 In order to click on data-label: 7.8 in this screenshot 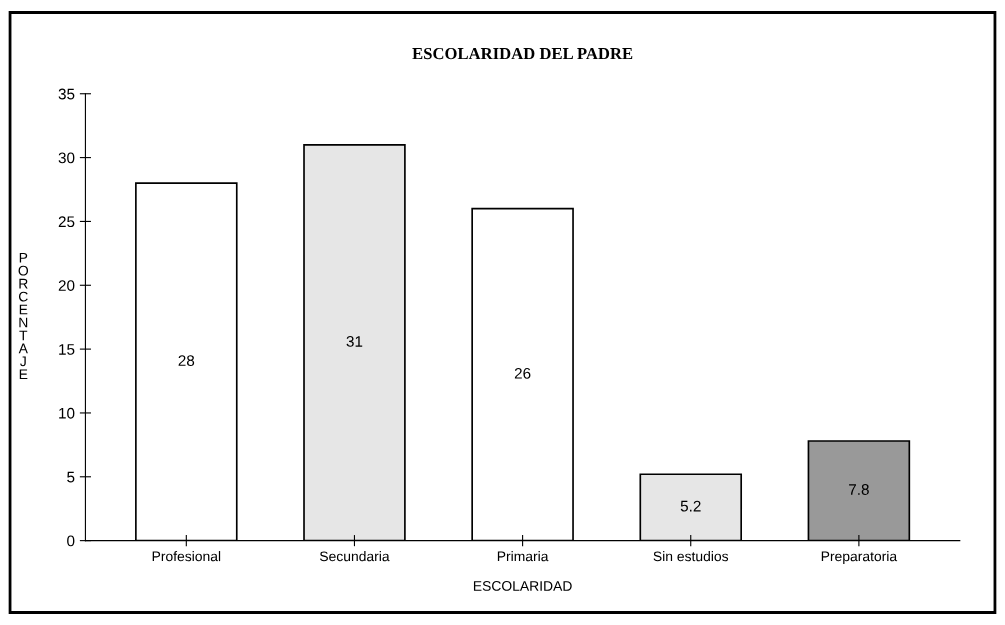, I will do `click(859, 489)`.